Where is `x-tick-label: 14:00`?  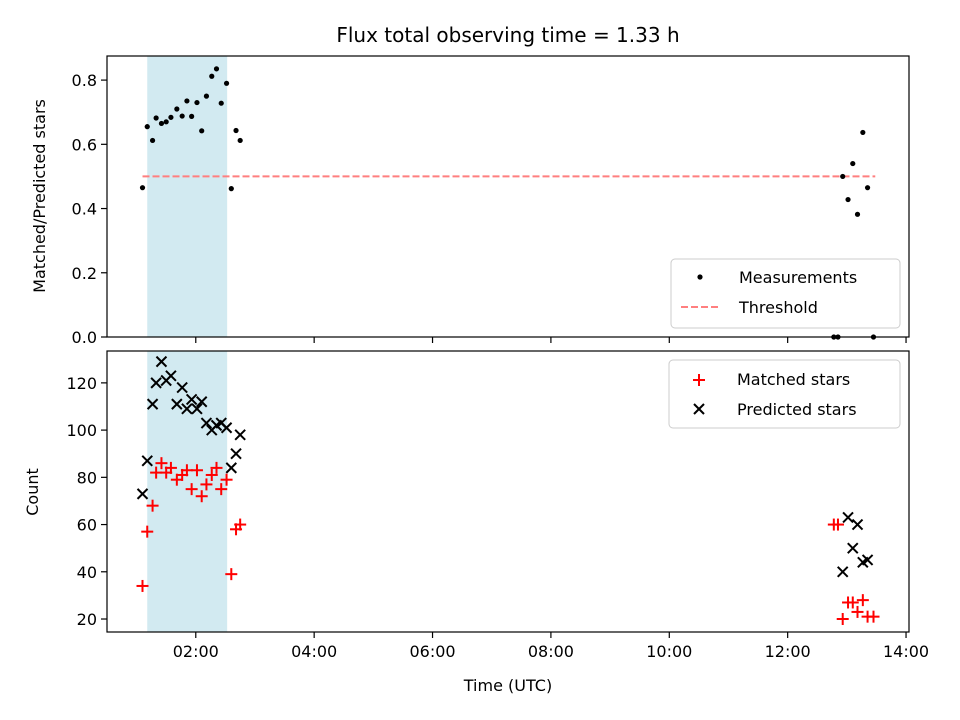 x-tick-label: 14:00 is located at coordinates (906, 651).